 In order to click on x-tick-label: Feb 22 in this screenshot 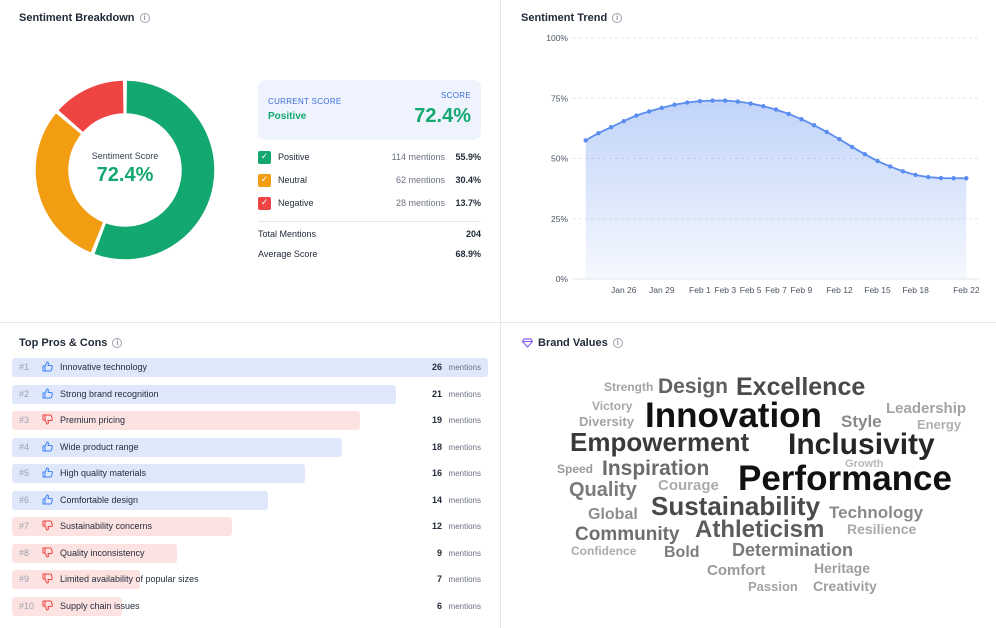, I will do `click(966, 290)`.